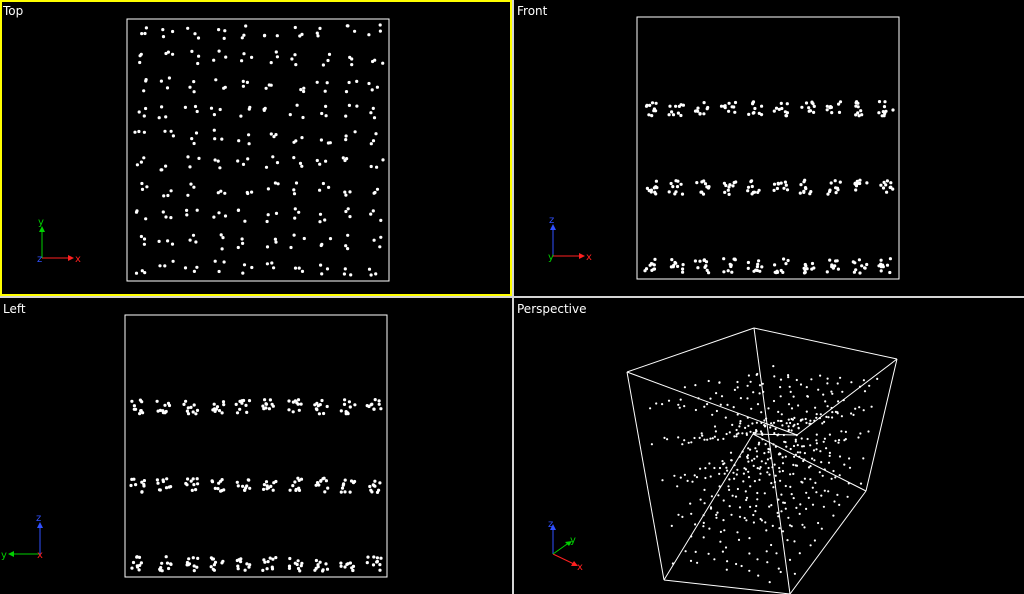  I want to click on viewport-label-left: Left, so click(14, 309).